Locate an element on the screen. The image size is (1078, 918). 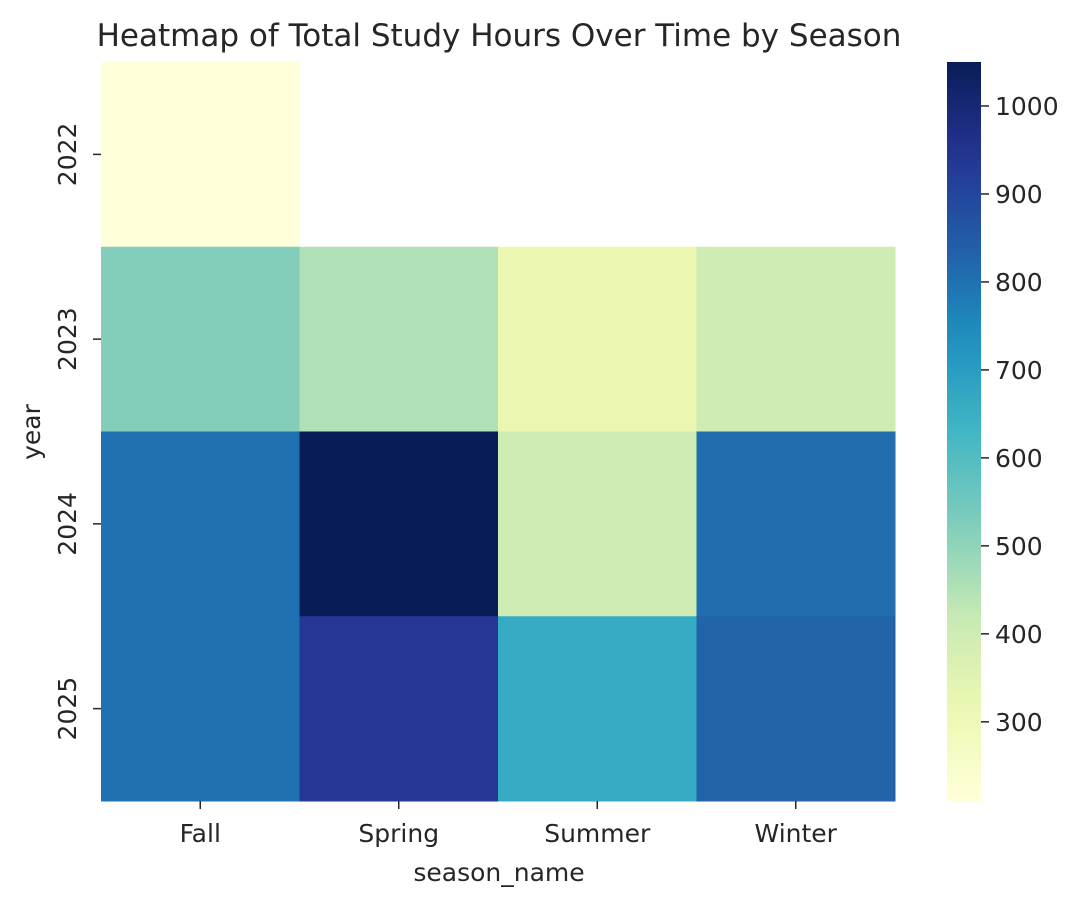
x-axis-label: season_name is located at coordinates (498, 872).